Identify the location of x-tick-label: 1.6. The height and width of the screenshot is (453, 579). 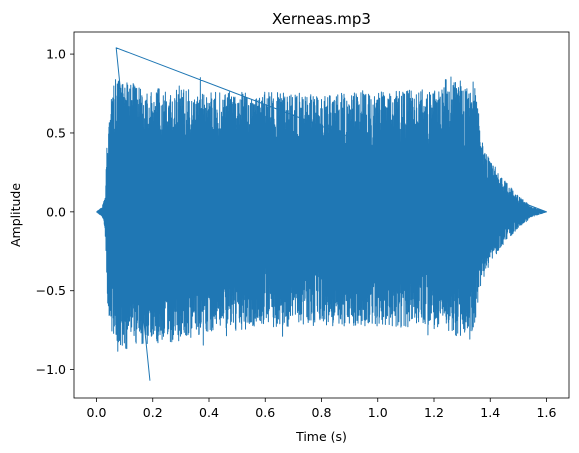
(547, 412).